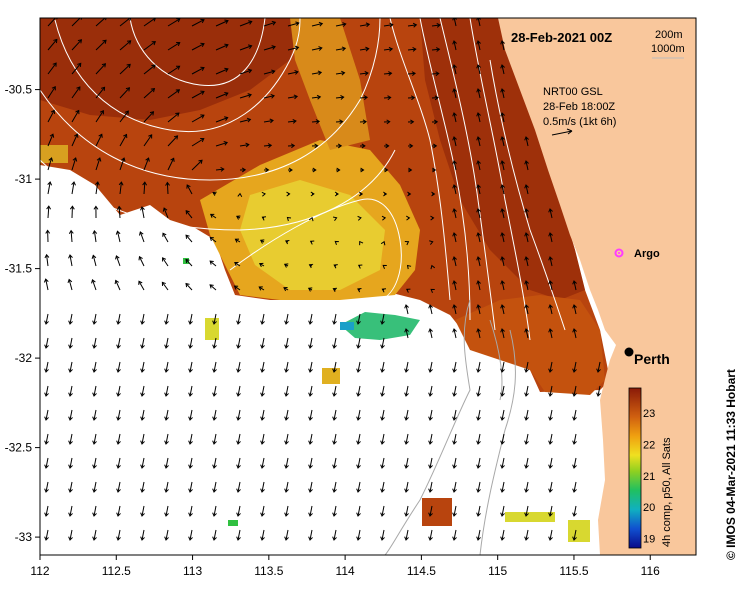  I want to click on y-tick-label: -30.5, so click(19, 90).